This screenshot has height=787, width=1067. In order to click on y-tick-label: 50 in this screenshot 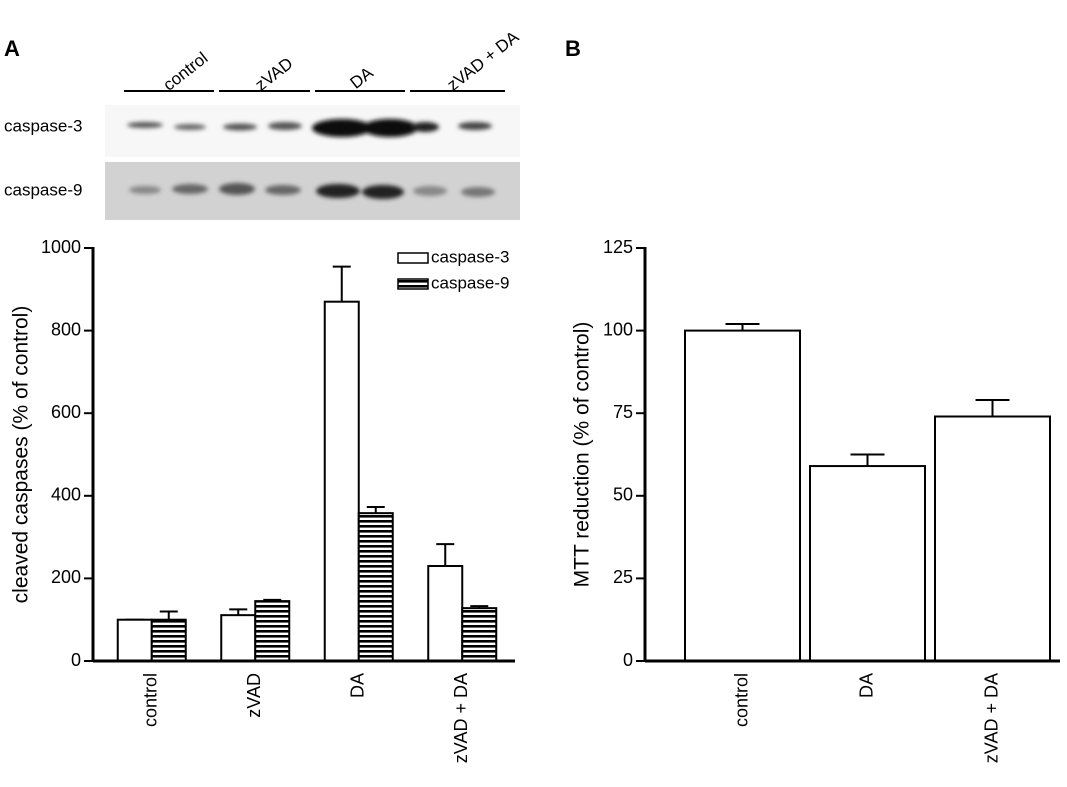, I will do `click(623, 495)`.